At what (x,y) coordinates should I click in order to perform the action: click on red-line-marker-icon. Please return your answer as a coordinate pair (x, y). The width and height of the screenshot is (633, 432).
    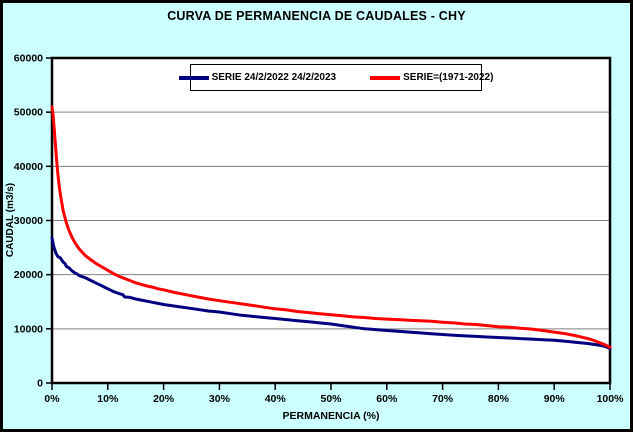
    Looking at the image, I should click on (385, 77).